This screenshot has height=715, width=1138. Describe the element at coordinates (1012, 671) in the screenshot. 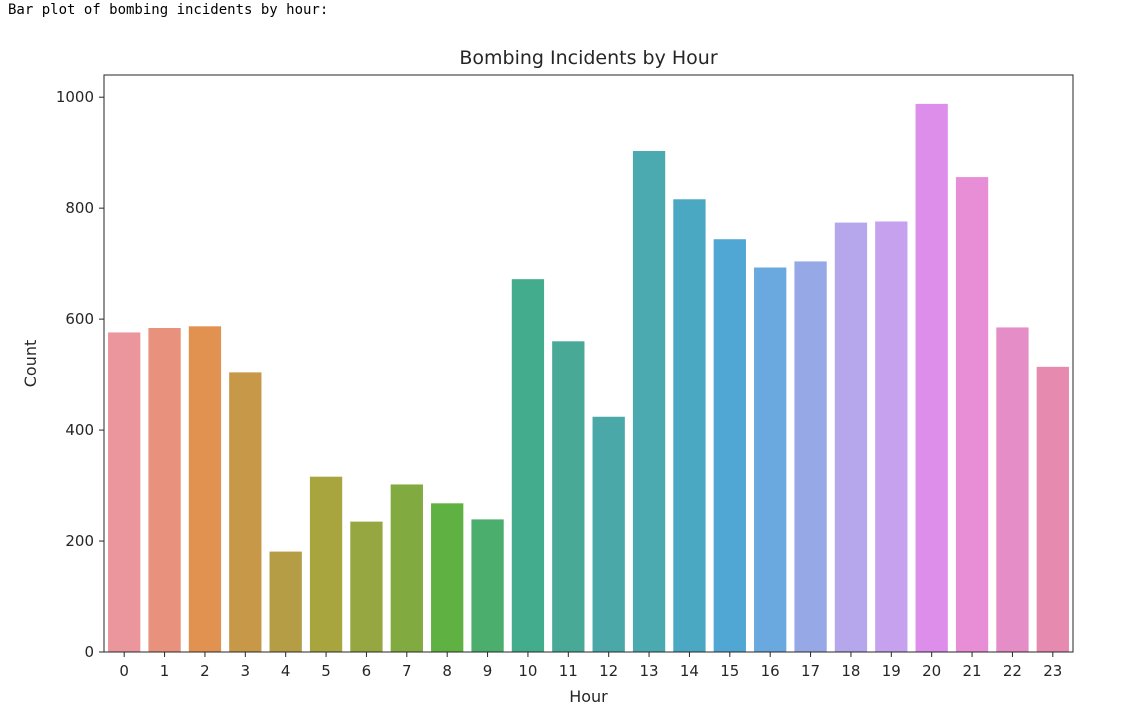

I see `x-tick-label: 22` at that location.